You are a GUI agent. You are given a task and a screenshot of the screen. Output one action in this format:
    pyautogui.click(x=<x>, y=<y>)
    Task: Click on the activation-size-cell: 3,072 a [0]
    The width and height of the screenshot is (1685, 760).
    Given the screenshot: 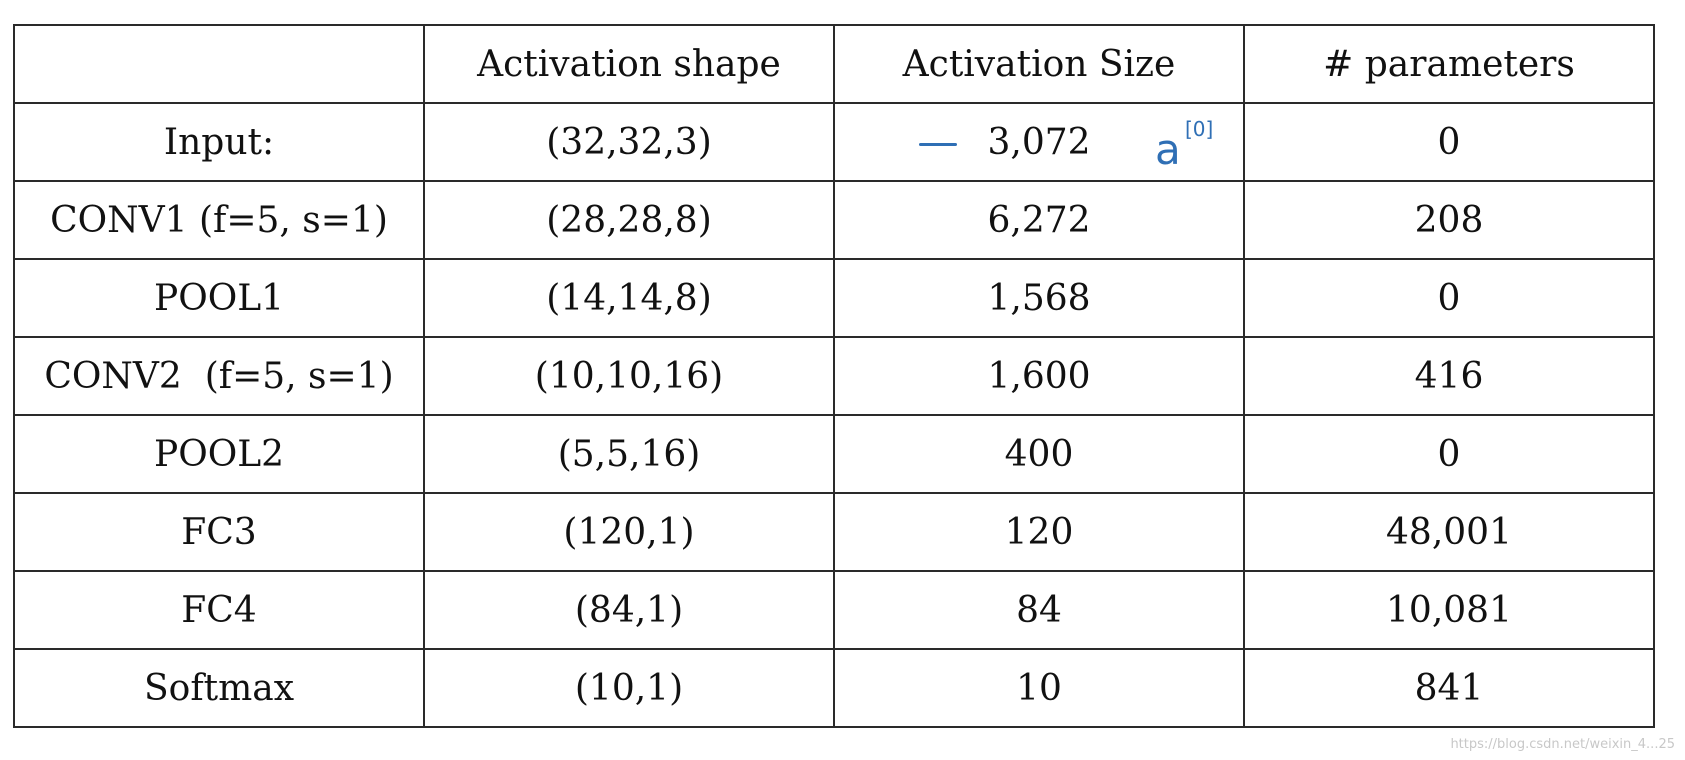 What is the action you would take?
    pyautogui.click(x=1039, y=142)
    